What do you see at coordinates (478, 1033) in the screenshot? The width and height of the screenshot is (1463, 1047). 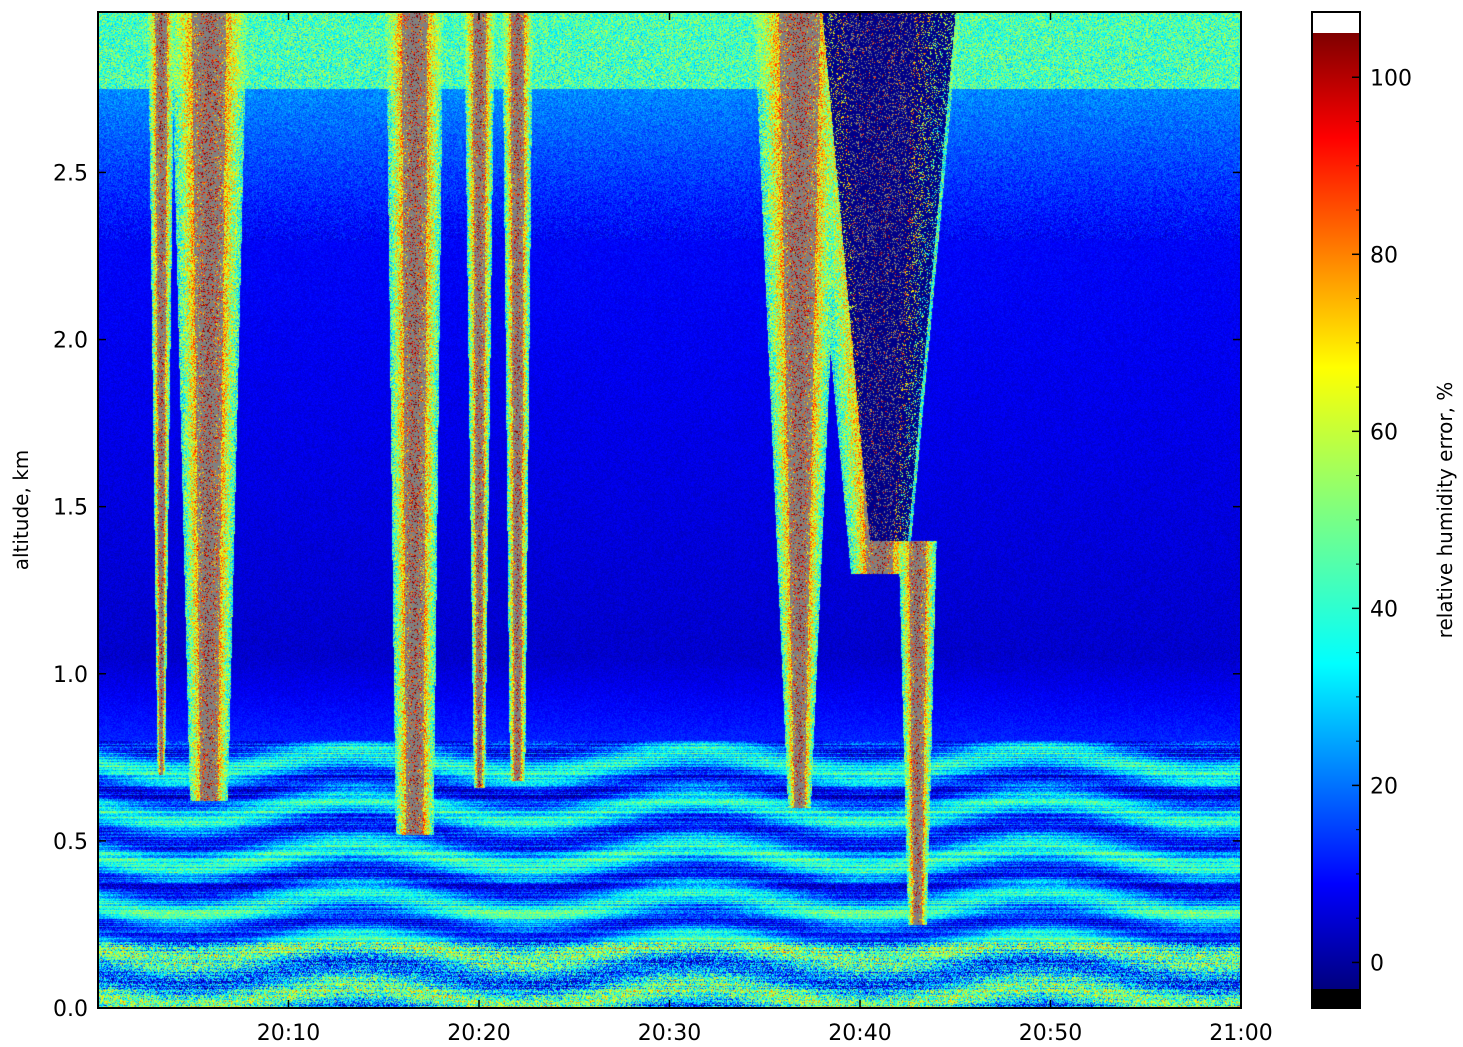 I see `x-tick-label: 20:20` at bounding box center [478, 1033].